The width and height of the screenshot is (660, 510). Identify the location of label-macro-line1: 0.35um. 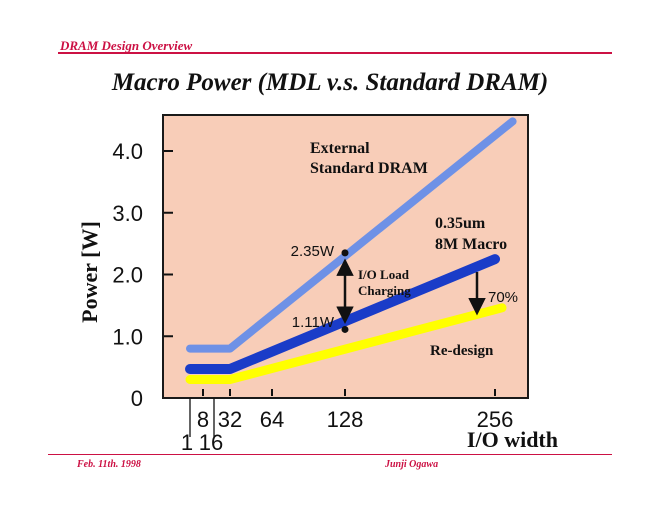
(460, 223).